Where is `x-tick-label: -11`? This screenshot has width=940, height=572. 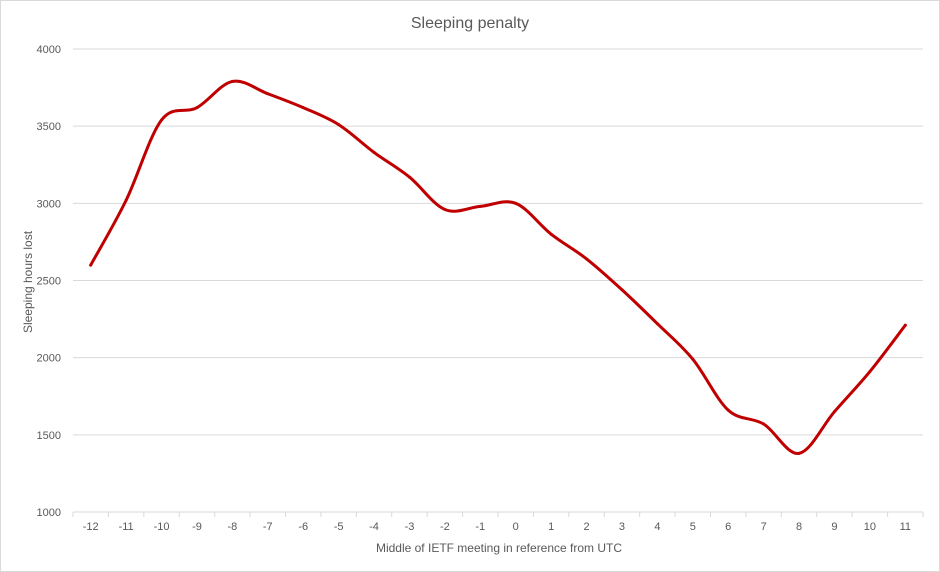 x-tick-label: -11 is located at coordinates (126, 527).